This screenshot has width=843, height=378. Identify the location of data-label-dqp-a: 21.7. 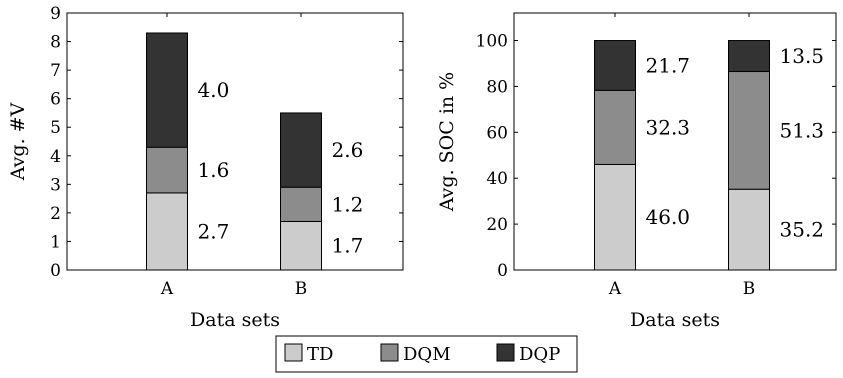
(668, 65).